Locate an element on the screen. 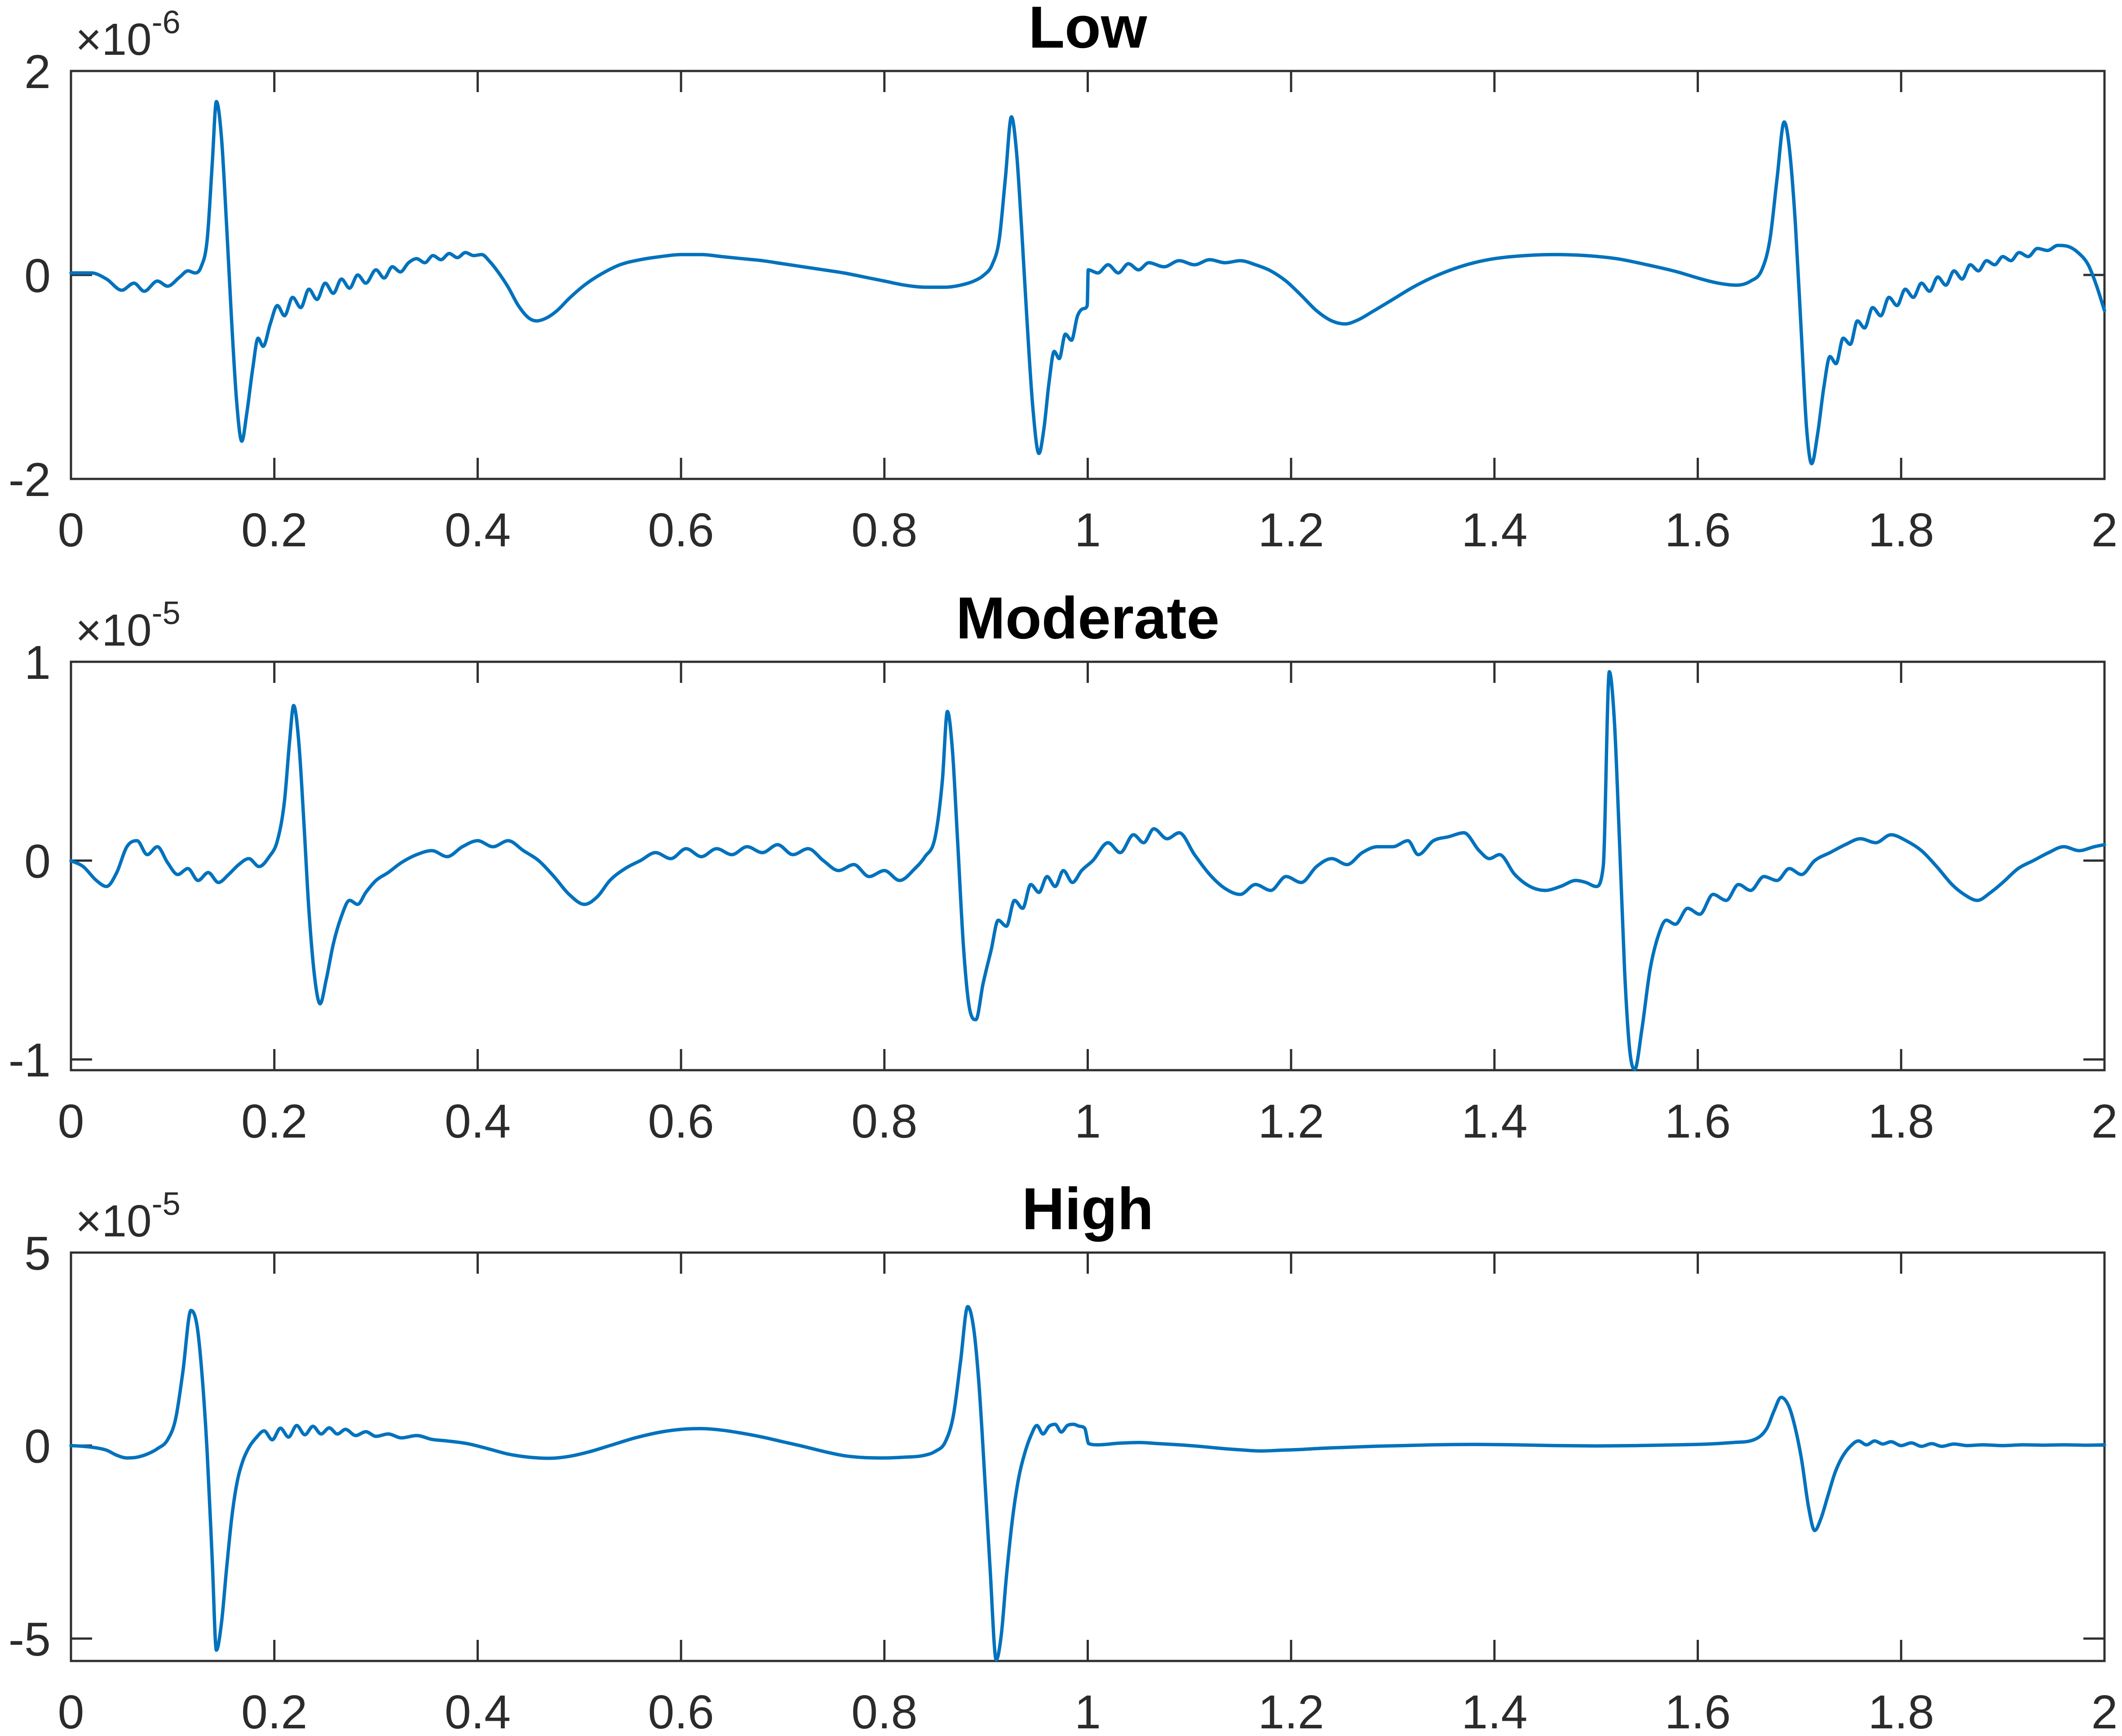 The image size is (2122, 1736). x-tick-label-low: 1.4 is located at coordinates (1494, 530).